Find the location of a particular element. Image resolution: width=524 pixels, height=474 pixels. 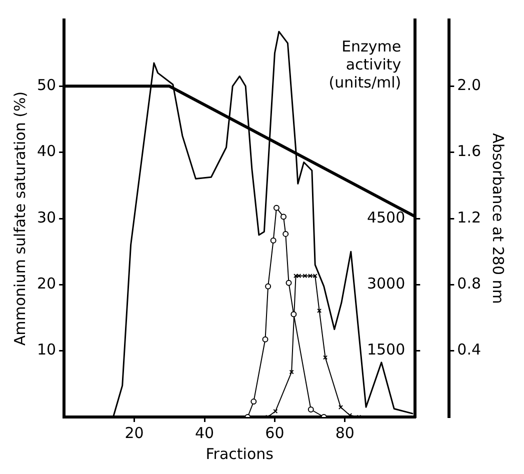

y-tick-label: 40 is located at coordinates (46, 151).